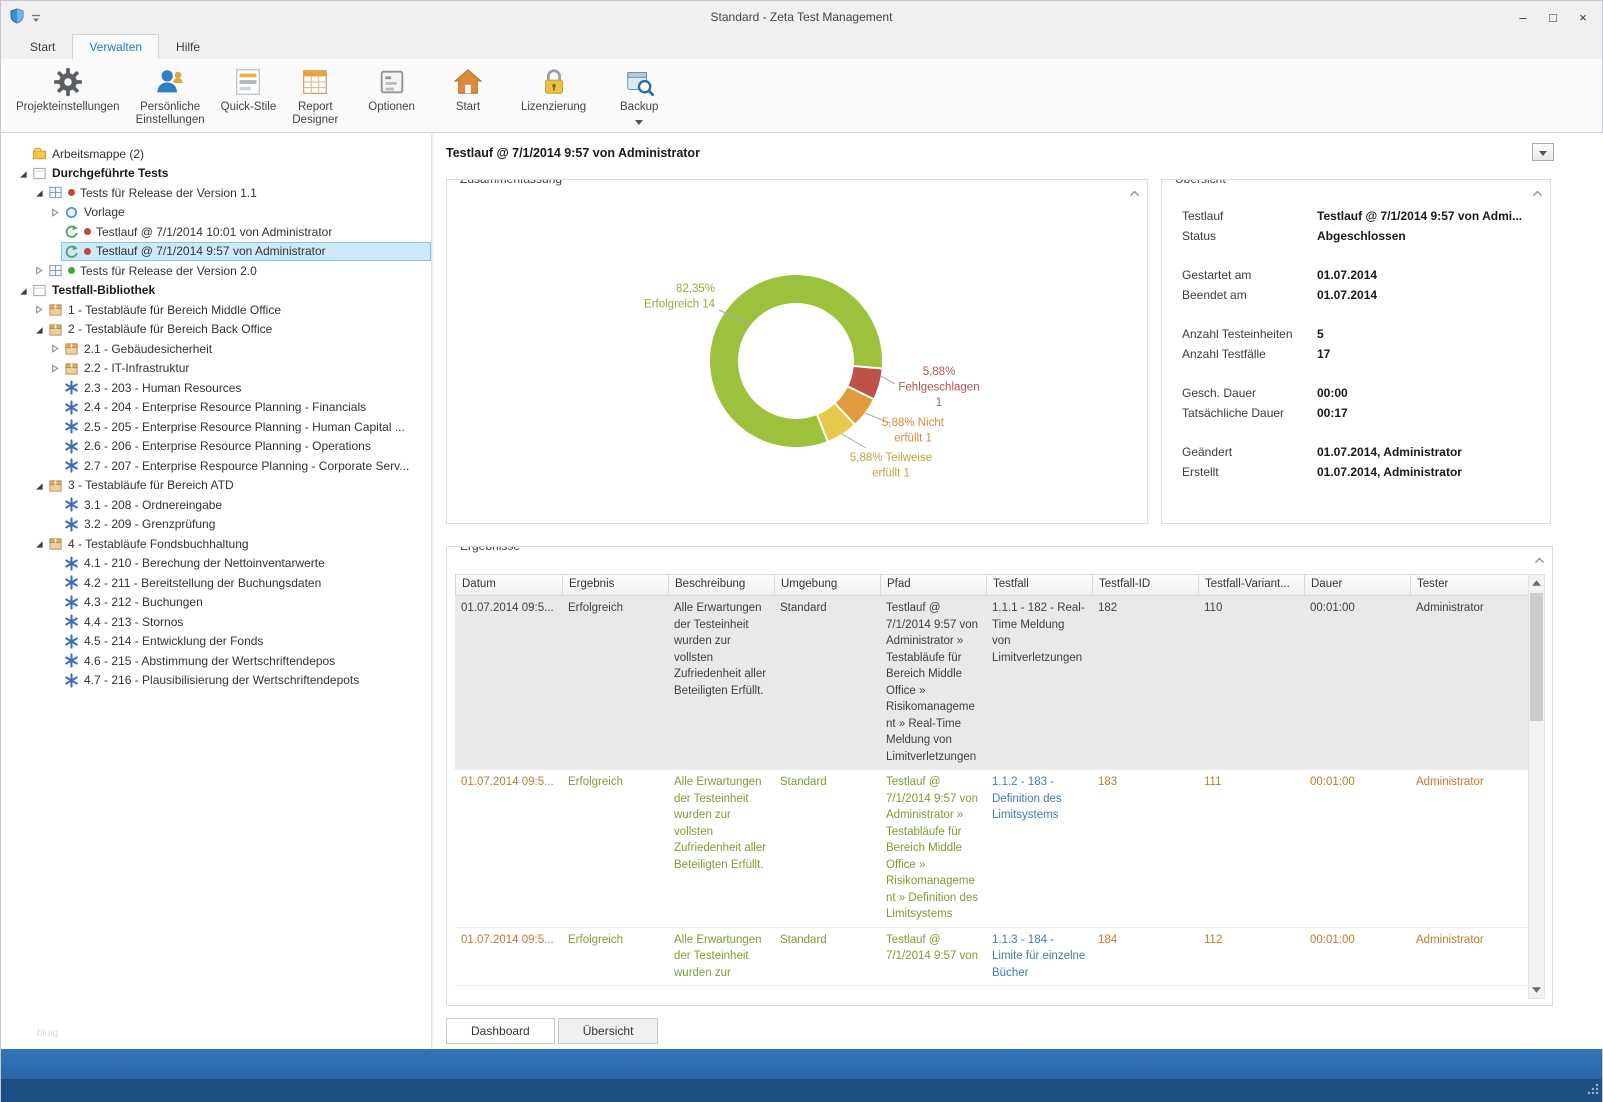 This screenshot has width=1603, height=1102. What do you see at coordinates (315, 81) in the screenshot?
I see `report-icon` at bounding box center [315, 81].